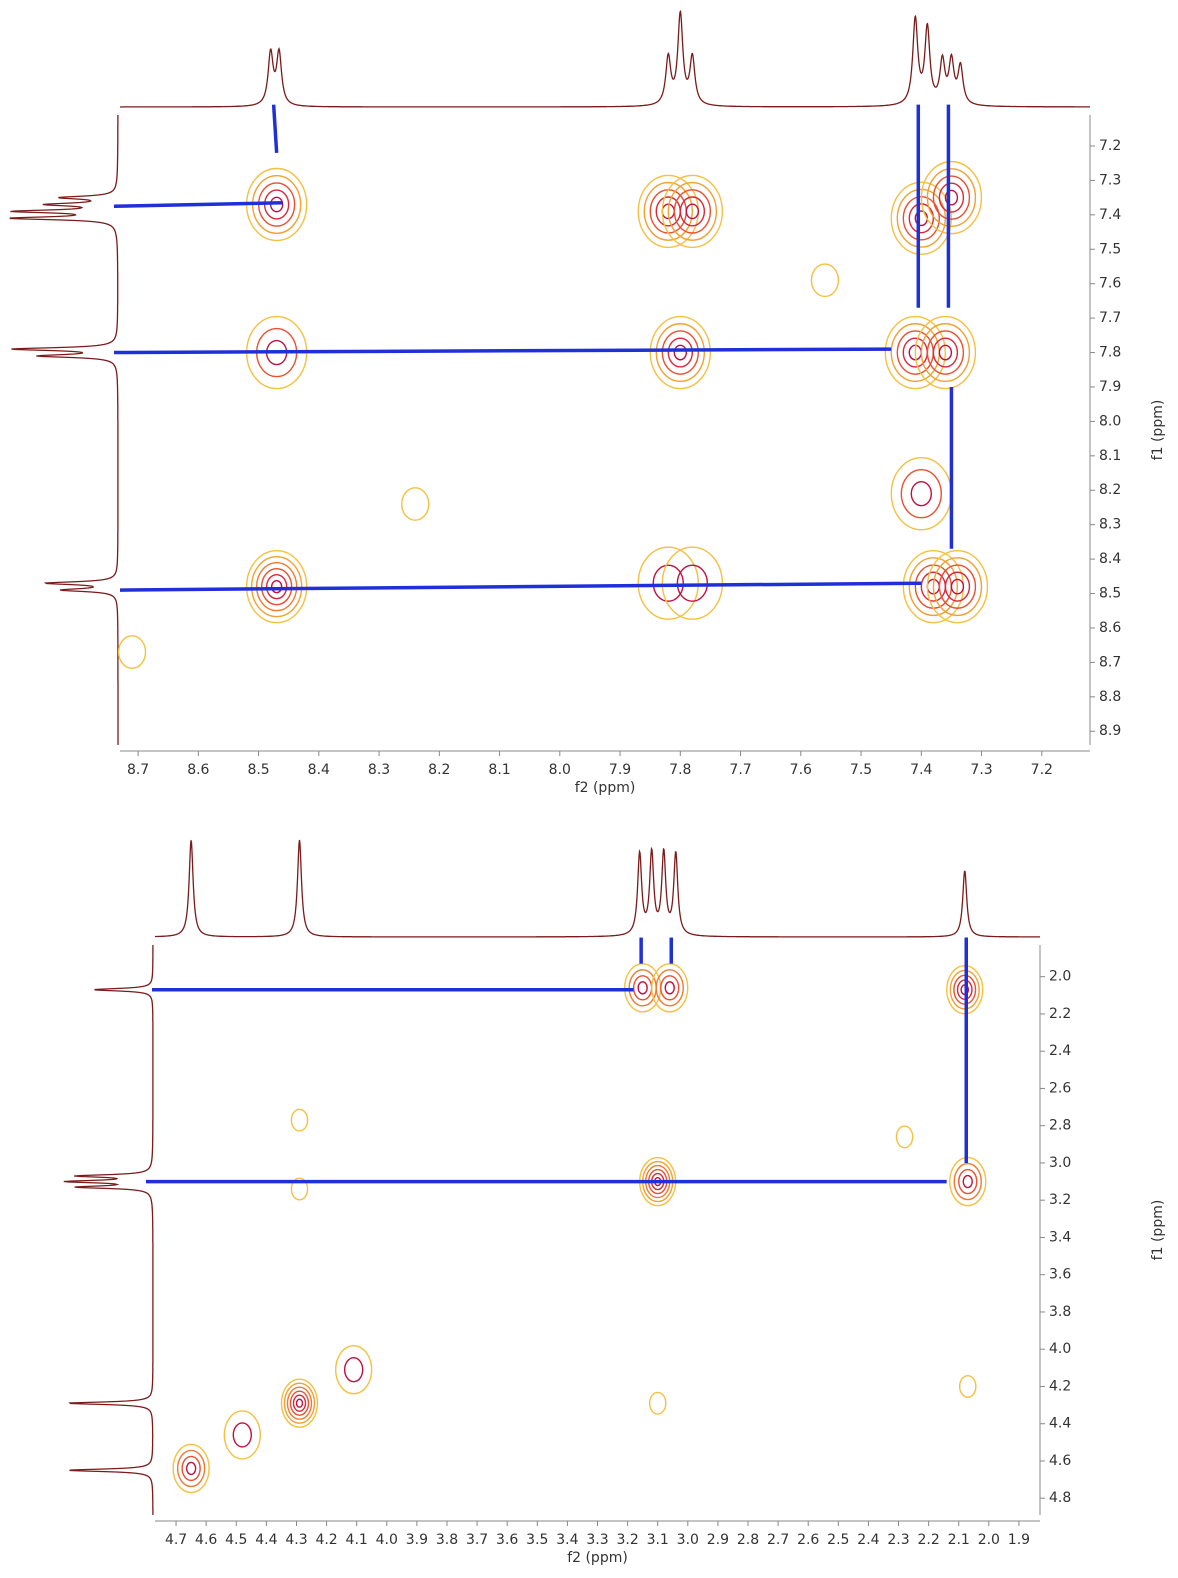 Image resolution: width=1178 pixels, height=1578 pixels. What do you see at coordinates (379, 770) in the screenshot?
I see `x-tick-label: 8.3` at bounding box center [379, 770].